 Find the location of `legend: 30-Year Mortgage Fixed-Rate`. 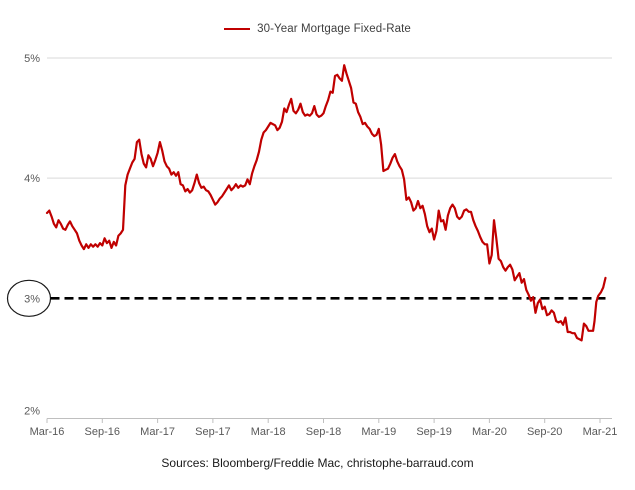

legend: 30-Year Mortgage Fixed-Rate is located at coordinates (317, 29).